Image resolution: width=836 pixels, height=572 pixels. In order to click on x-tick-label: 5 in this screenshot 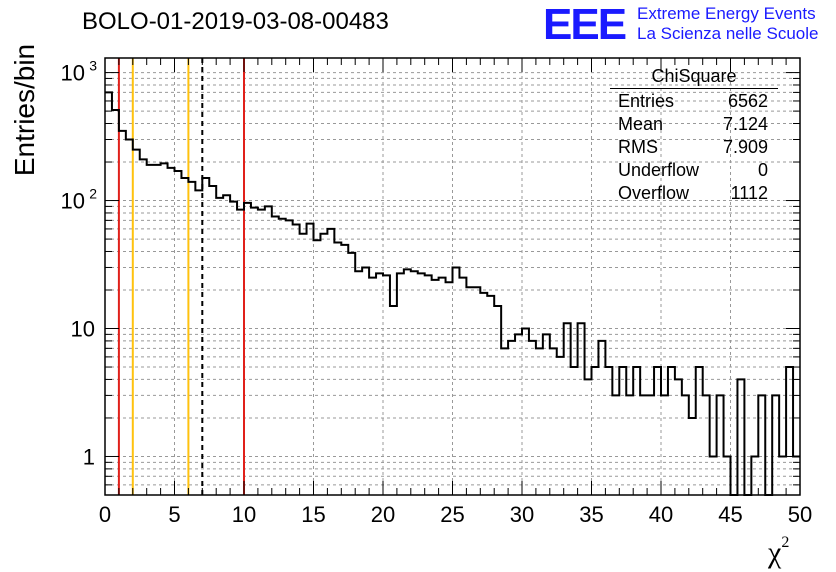, I will do `click(174, 514)`.